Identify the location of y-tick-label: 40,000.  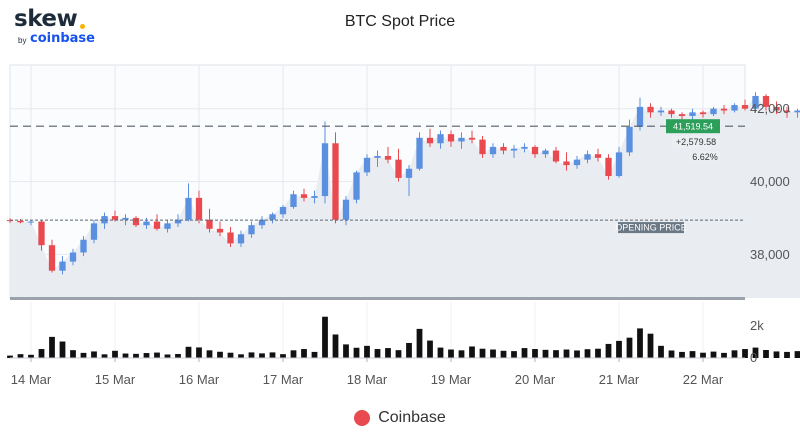
(770, 181).